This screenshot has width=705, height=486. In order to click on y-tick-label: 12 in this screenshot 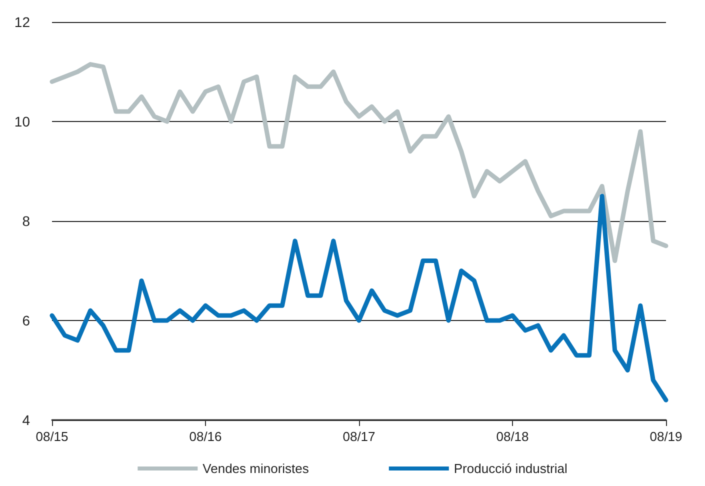, I will do `click(22, 22)`.